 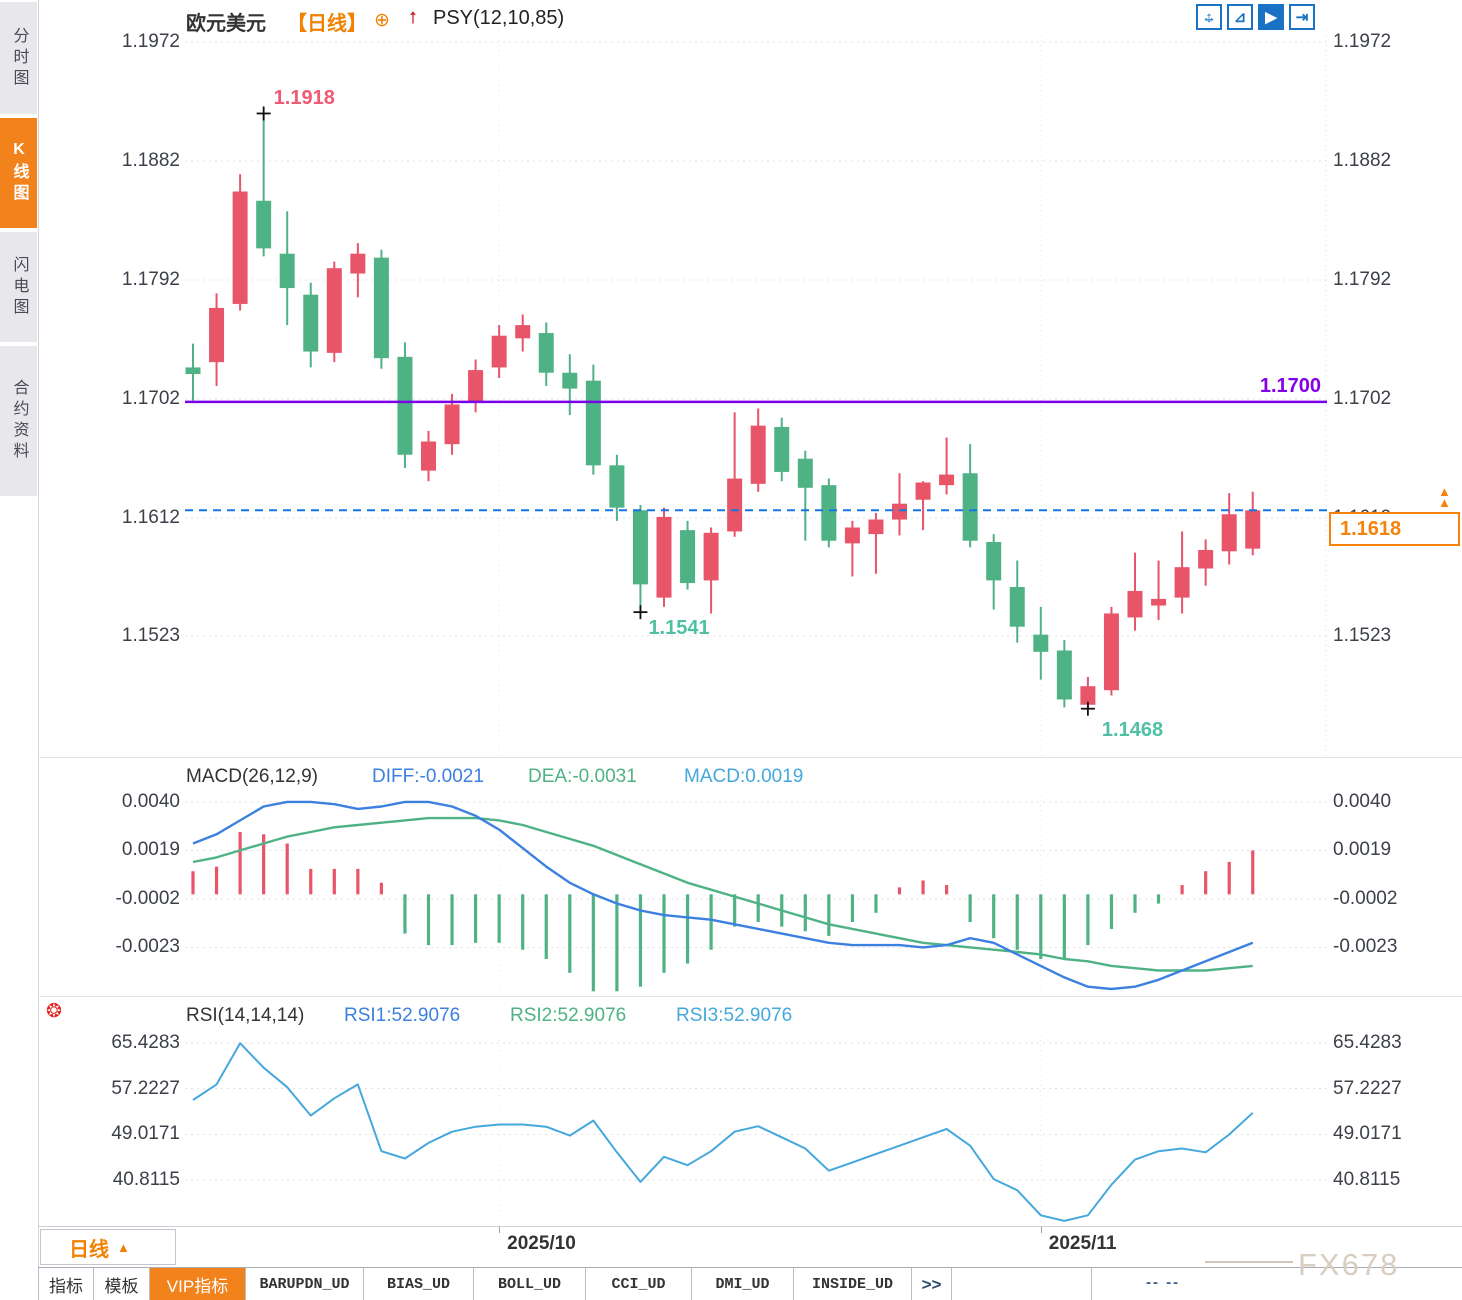 I want to click on sidebar-item-lightning-chart: 闪电图, so click(x=18, y=287).